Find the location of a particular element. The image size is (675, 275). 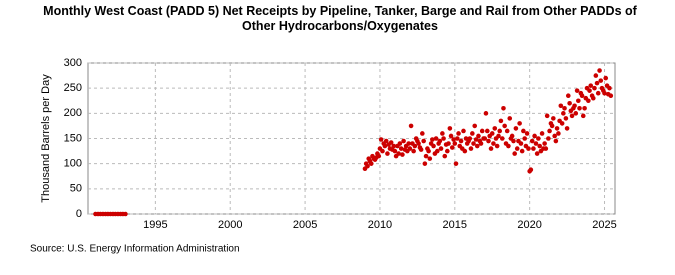

x-tick-label: 2025 is located at coordinates (604, 225).